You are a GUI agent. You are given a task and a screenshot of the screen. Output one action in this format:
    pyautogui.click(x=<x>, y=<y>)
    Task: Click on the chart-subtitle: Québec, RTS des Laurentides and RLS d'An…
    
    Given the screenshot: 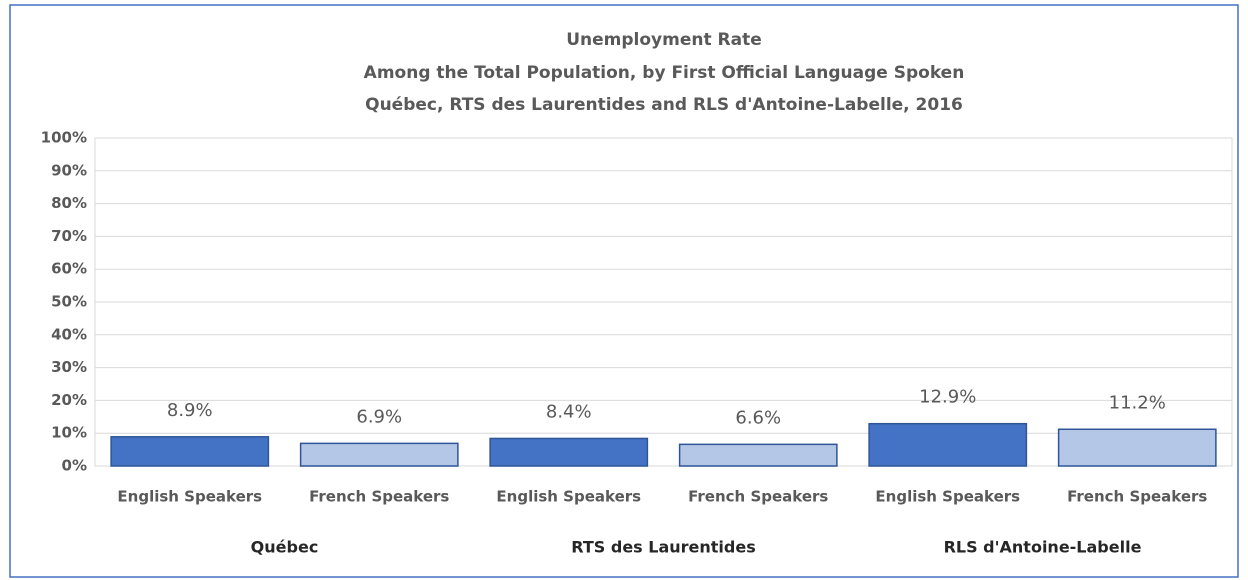 What is the action you would take?
    pyautogui.click(x=664, y=105)
    